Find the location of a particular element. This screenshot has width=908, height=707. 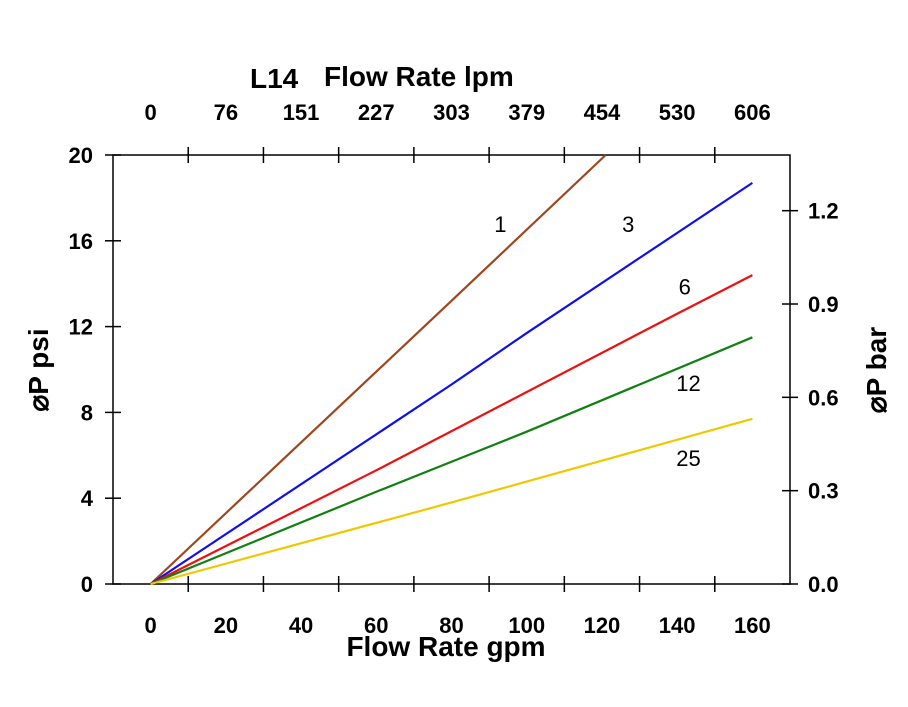

y-tick-label: 16 is located at coordinates (81, 241).